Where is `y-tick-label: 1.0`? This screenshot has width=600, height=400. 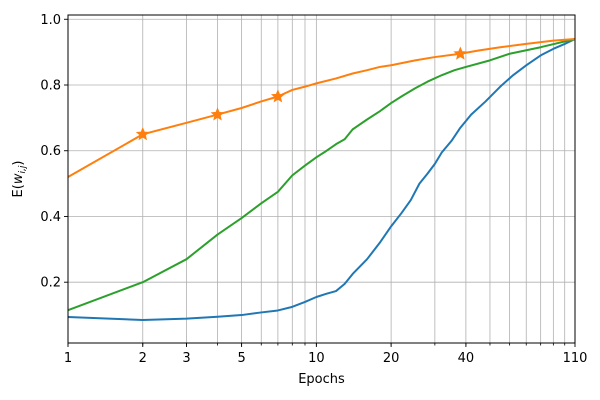 y-tick-label: 1.0 is located at coordinates (50, 20).